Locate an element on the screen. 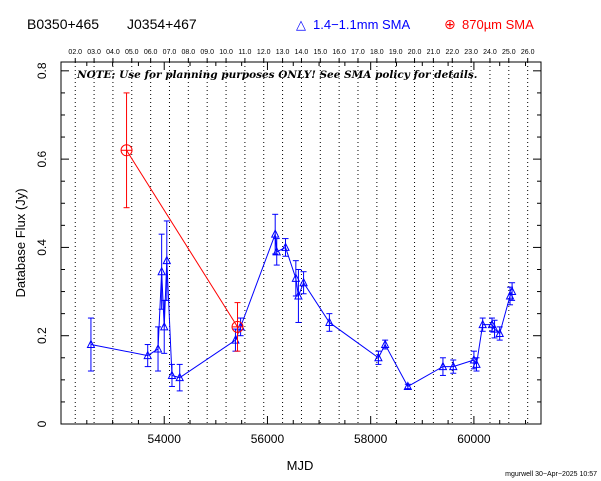  source-name-2: J0354+467 is located at coordinates (162, 24).